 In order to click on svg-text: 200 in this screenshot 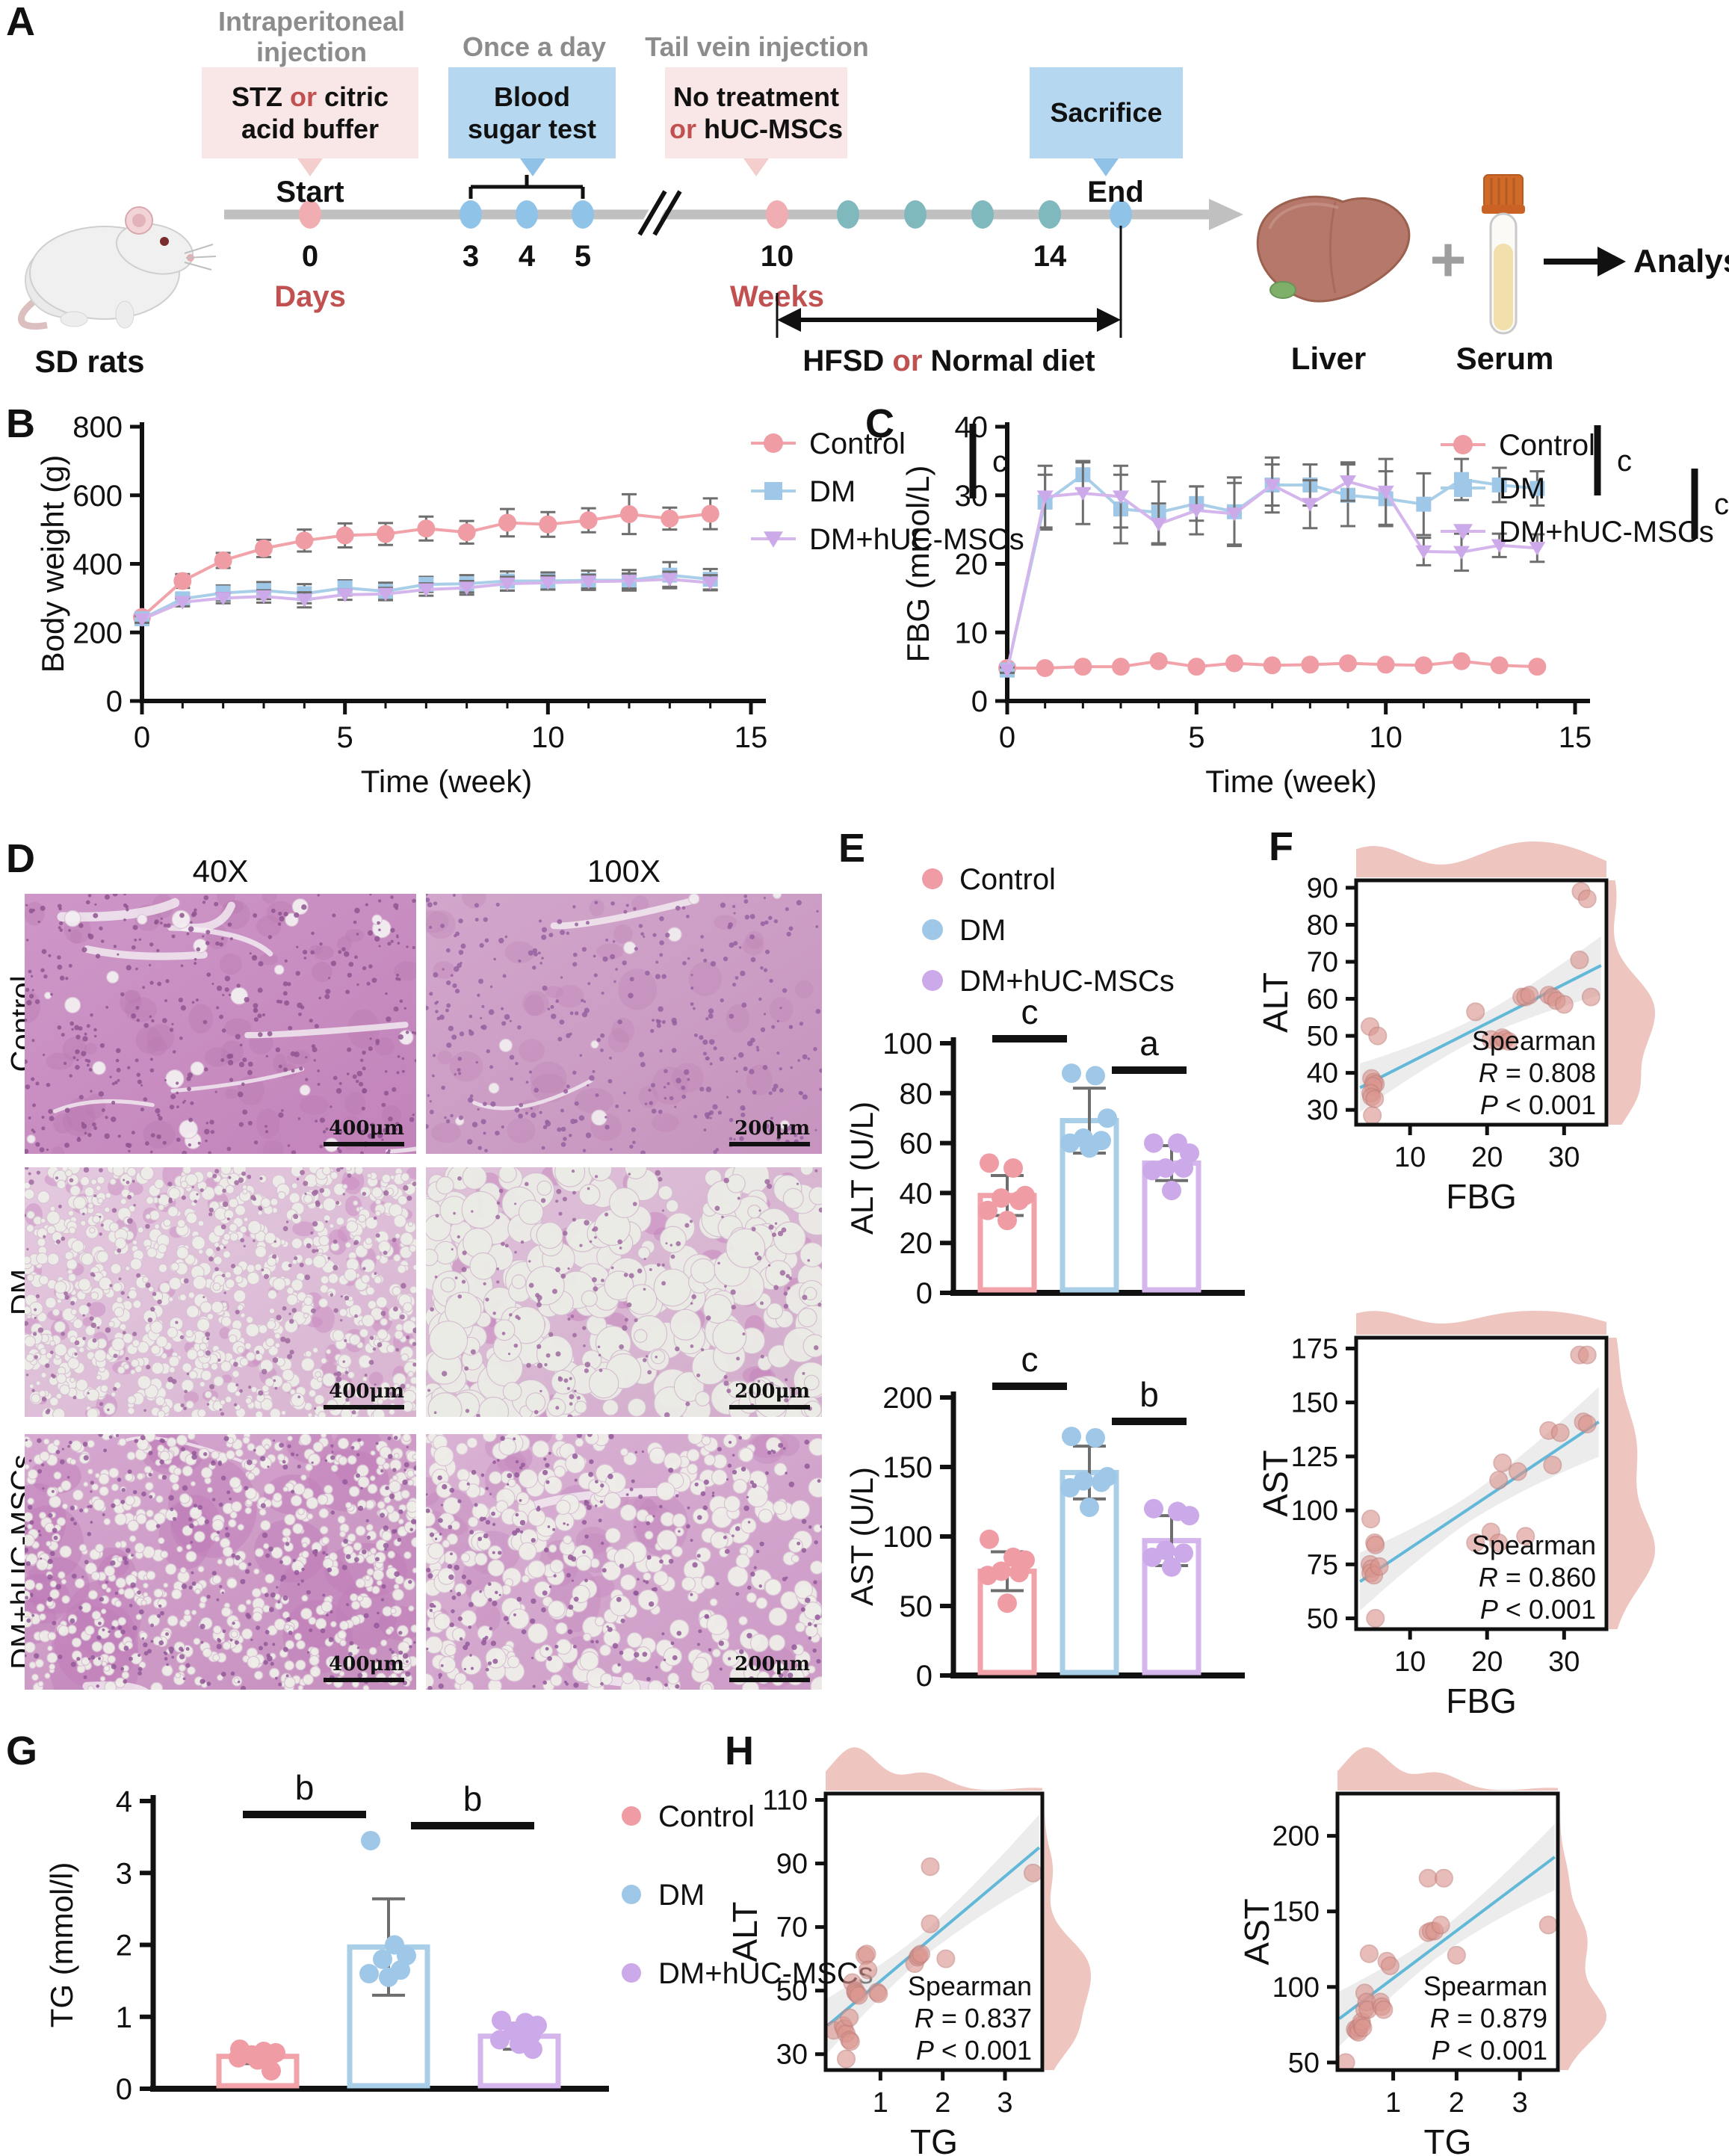, I will do `click(97, 633)`.